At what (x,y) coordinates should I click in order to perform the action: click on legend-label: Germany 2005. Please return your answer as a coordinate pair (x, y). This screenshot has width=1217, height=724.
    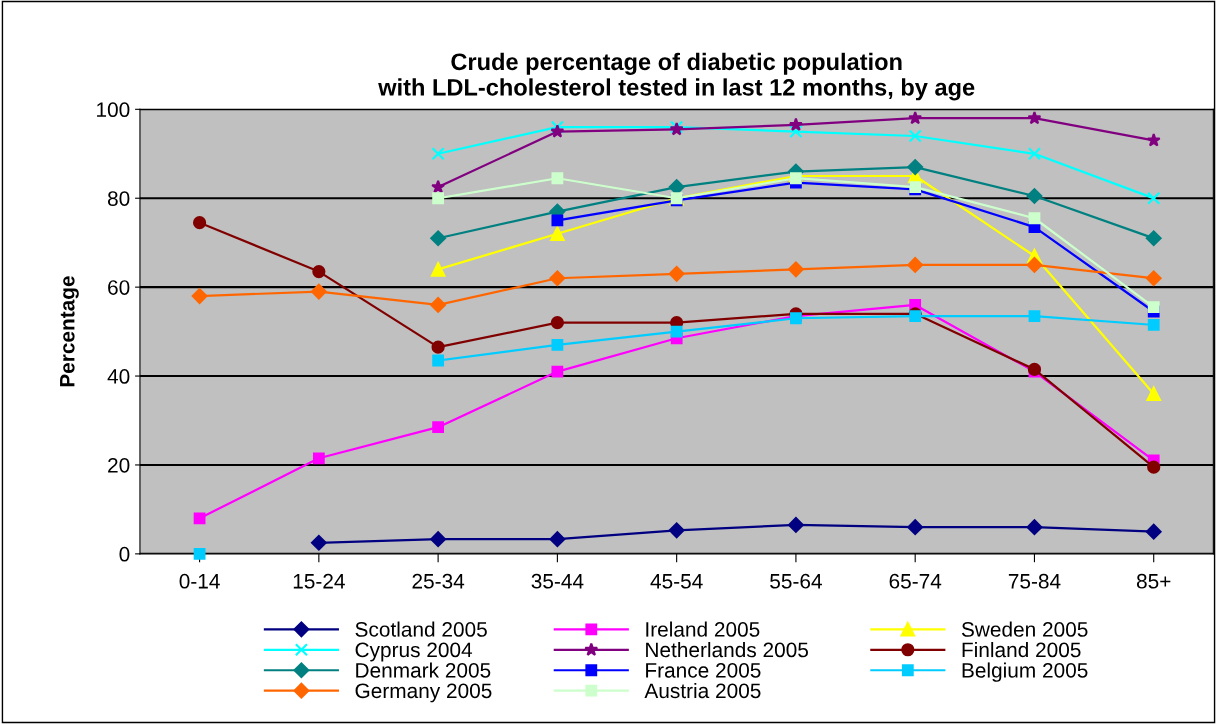
    Looking at the image, I should click on (423, 693).